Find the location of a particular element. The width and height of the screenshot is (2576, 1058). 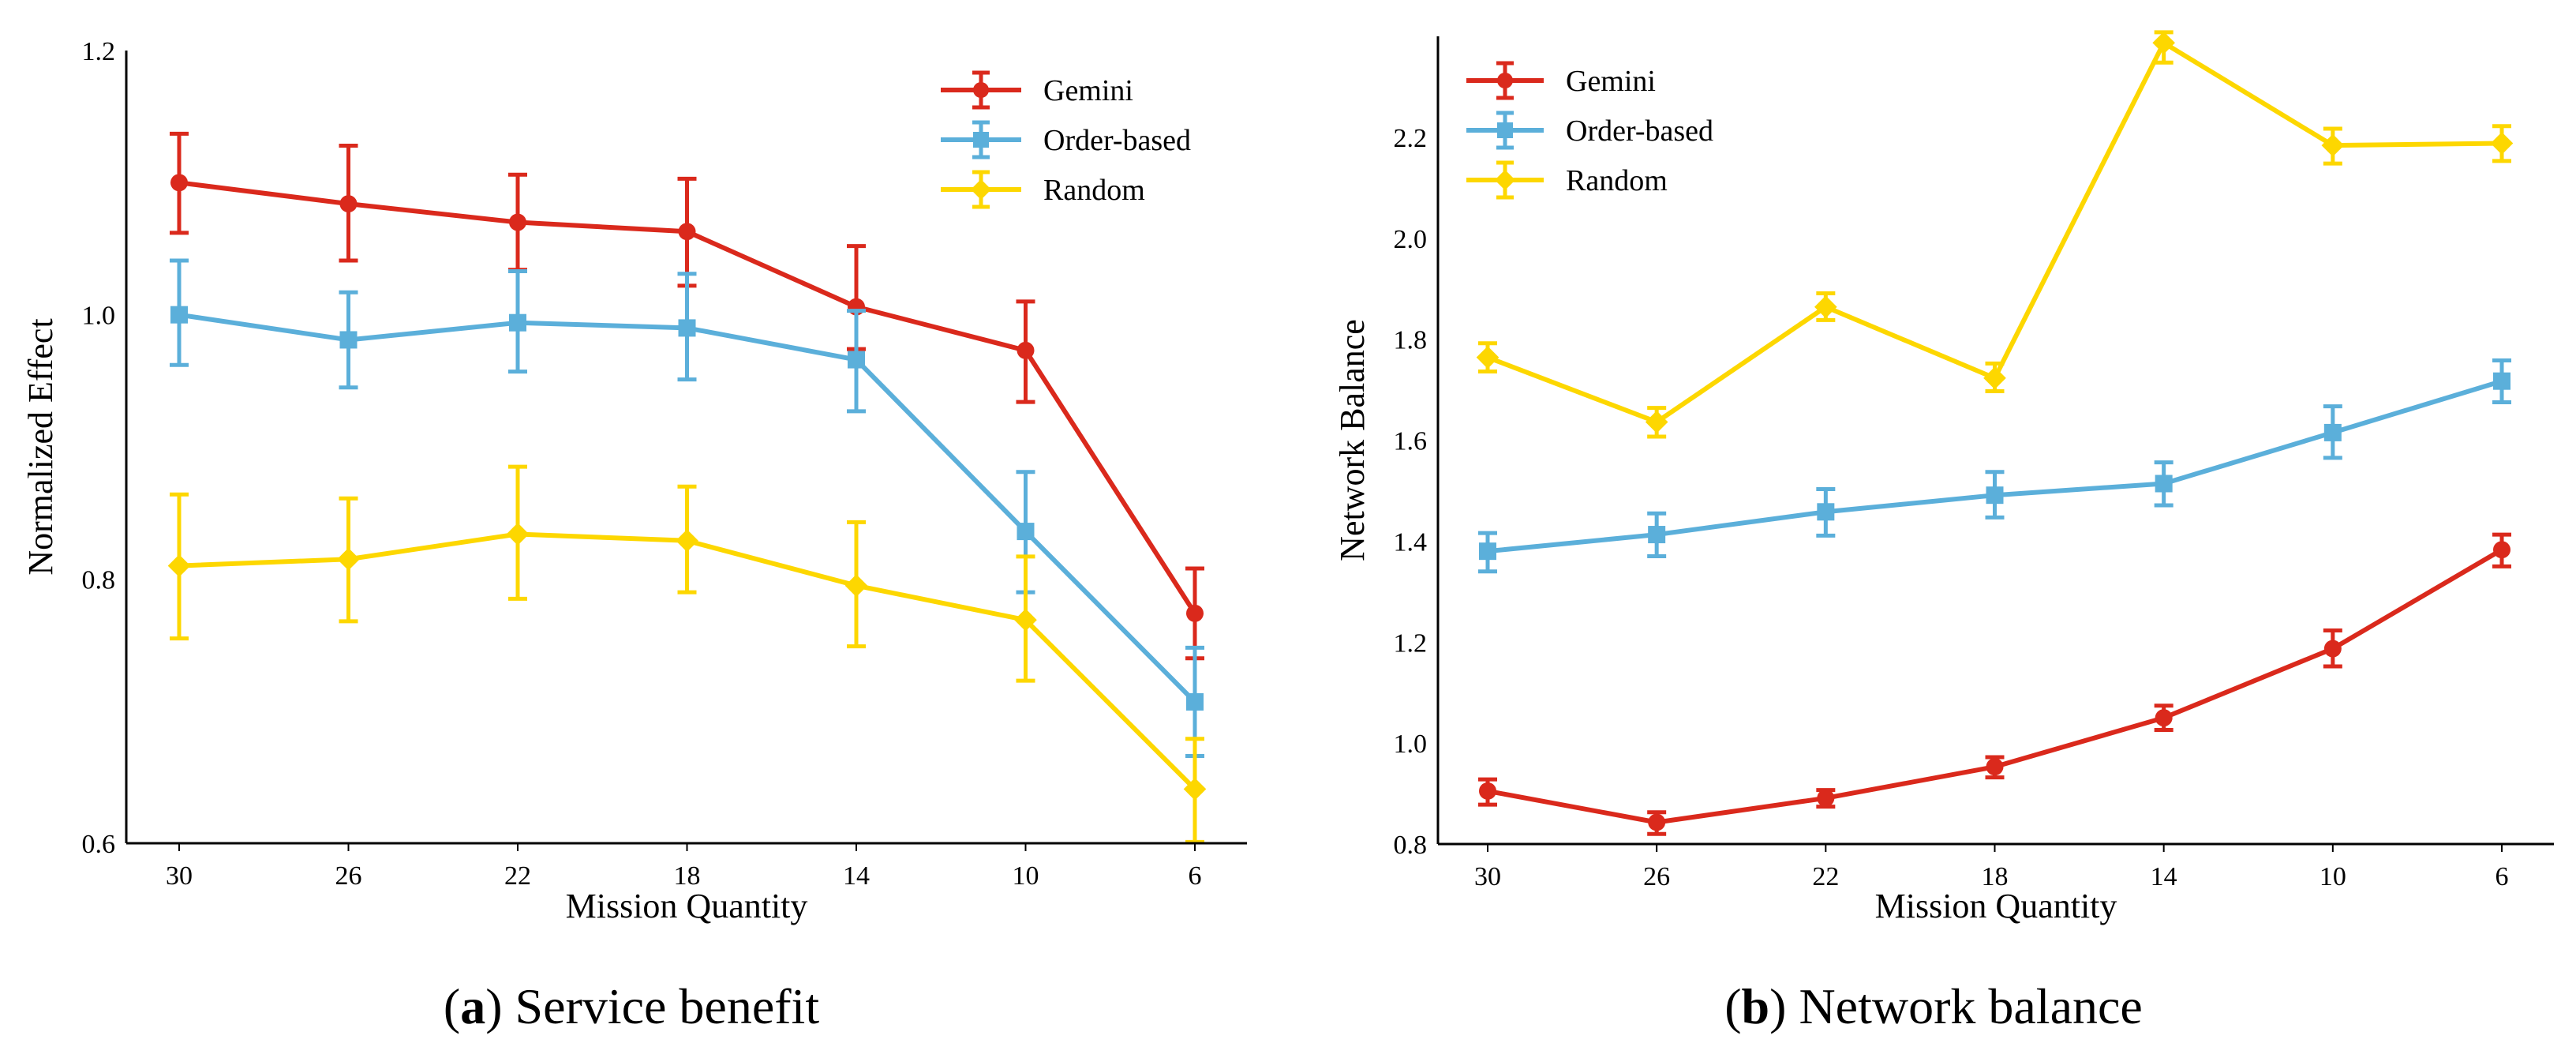

y-ticks: 0.8 1.0 1.2 1.4 1.6 1.8 2.0 2.2 is located at coordinates (1411, 492).